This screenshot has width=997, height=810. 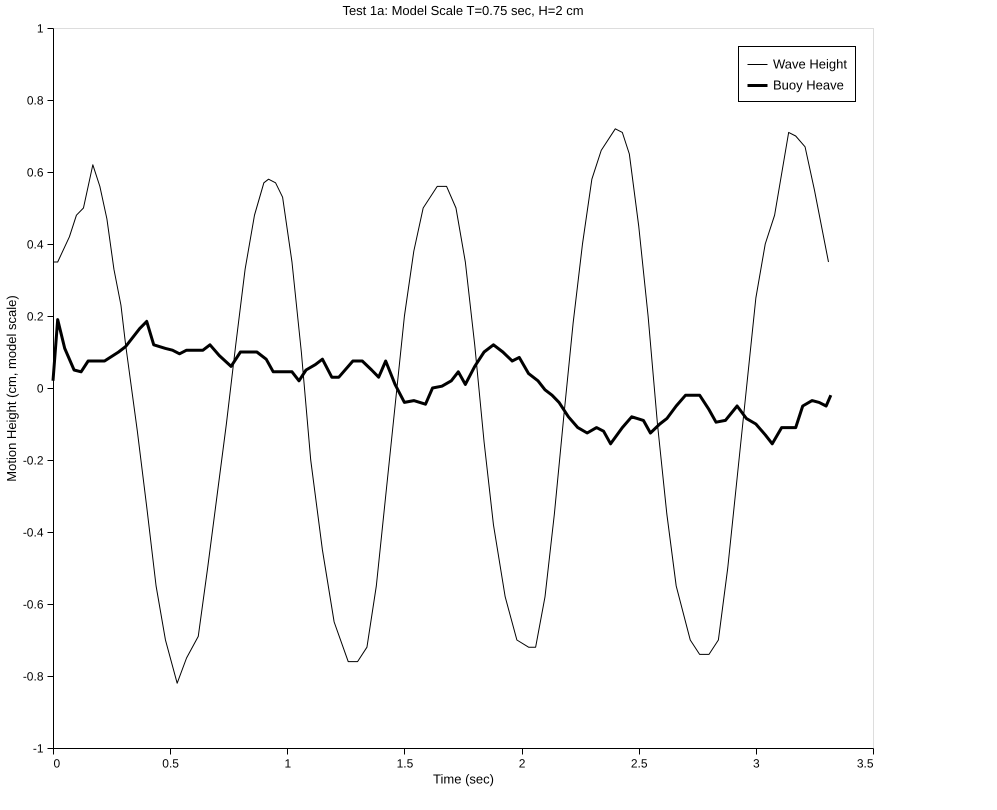 I want to click on y-tick-label: 0.2, so click(x=35, y=317).